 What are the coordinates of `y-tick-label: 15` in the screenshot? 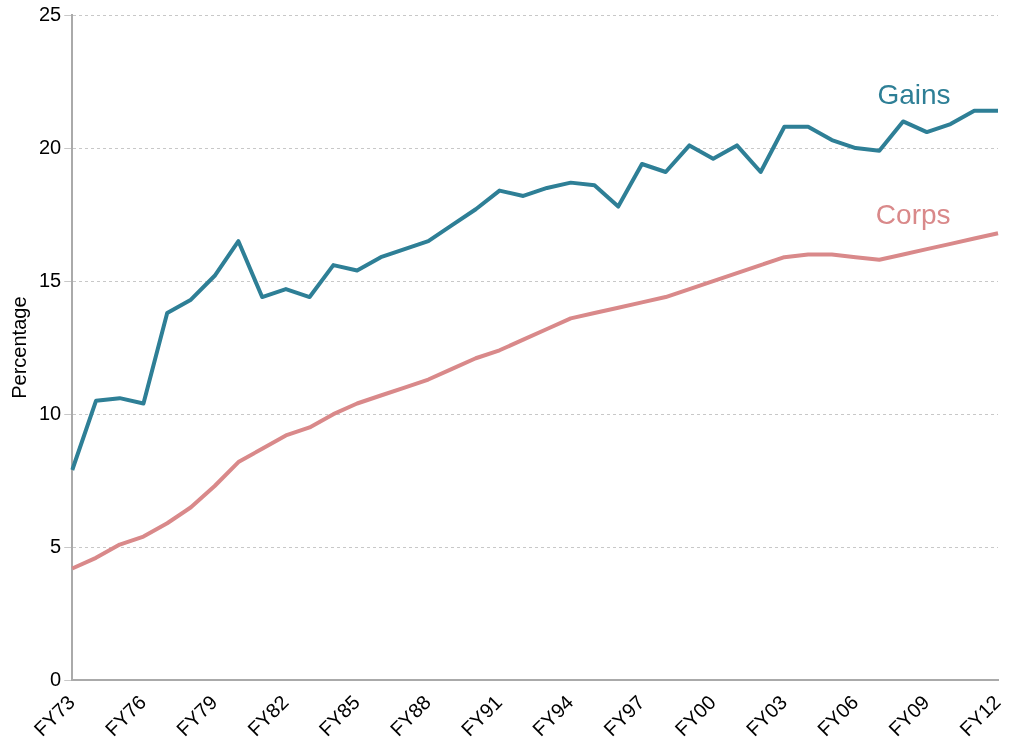 It's located at (50, 279).